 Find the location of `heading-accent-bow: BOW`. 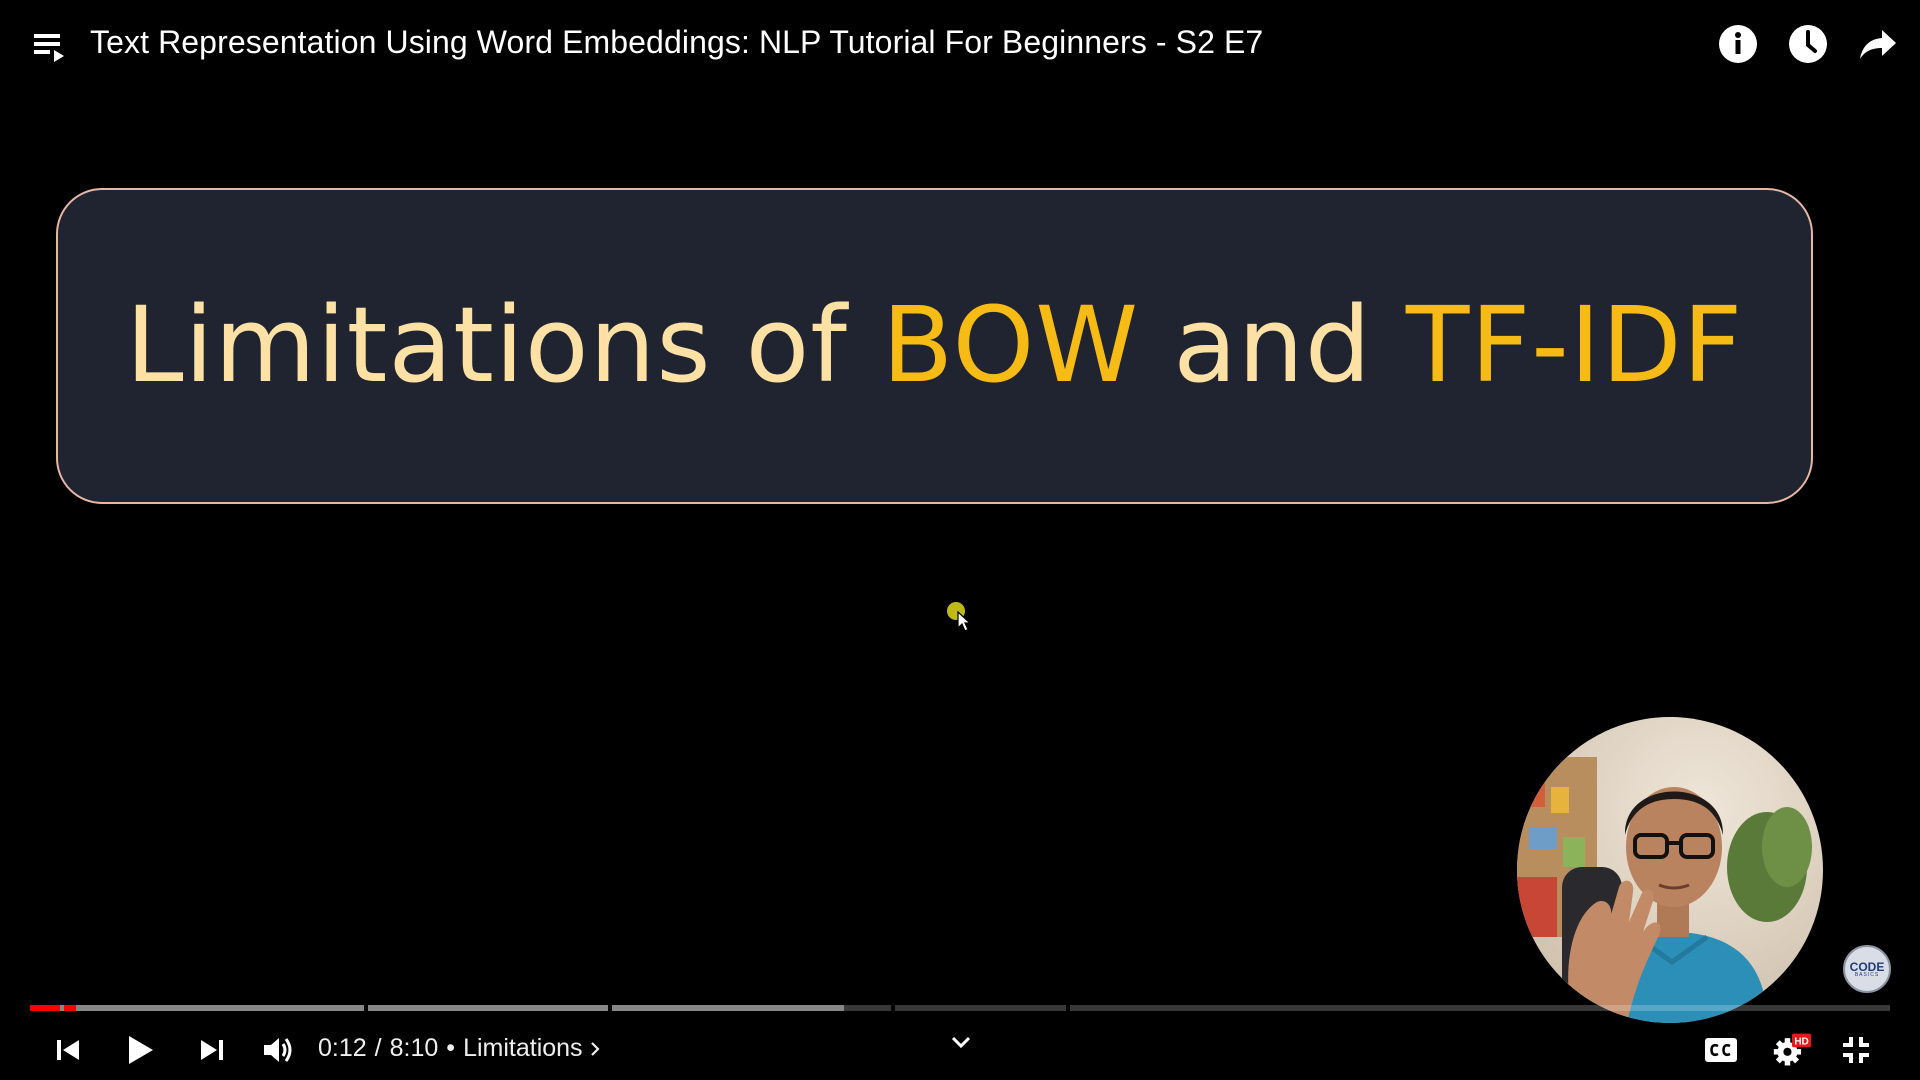

heading-accent-bow: BOW is located at coordinates (1010, 345).